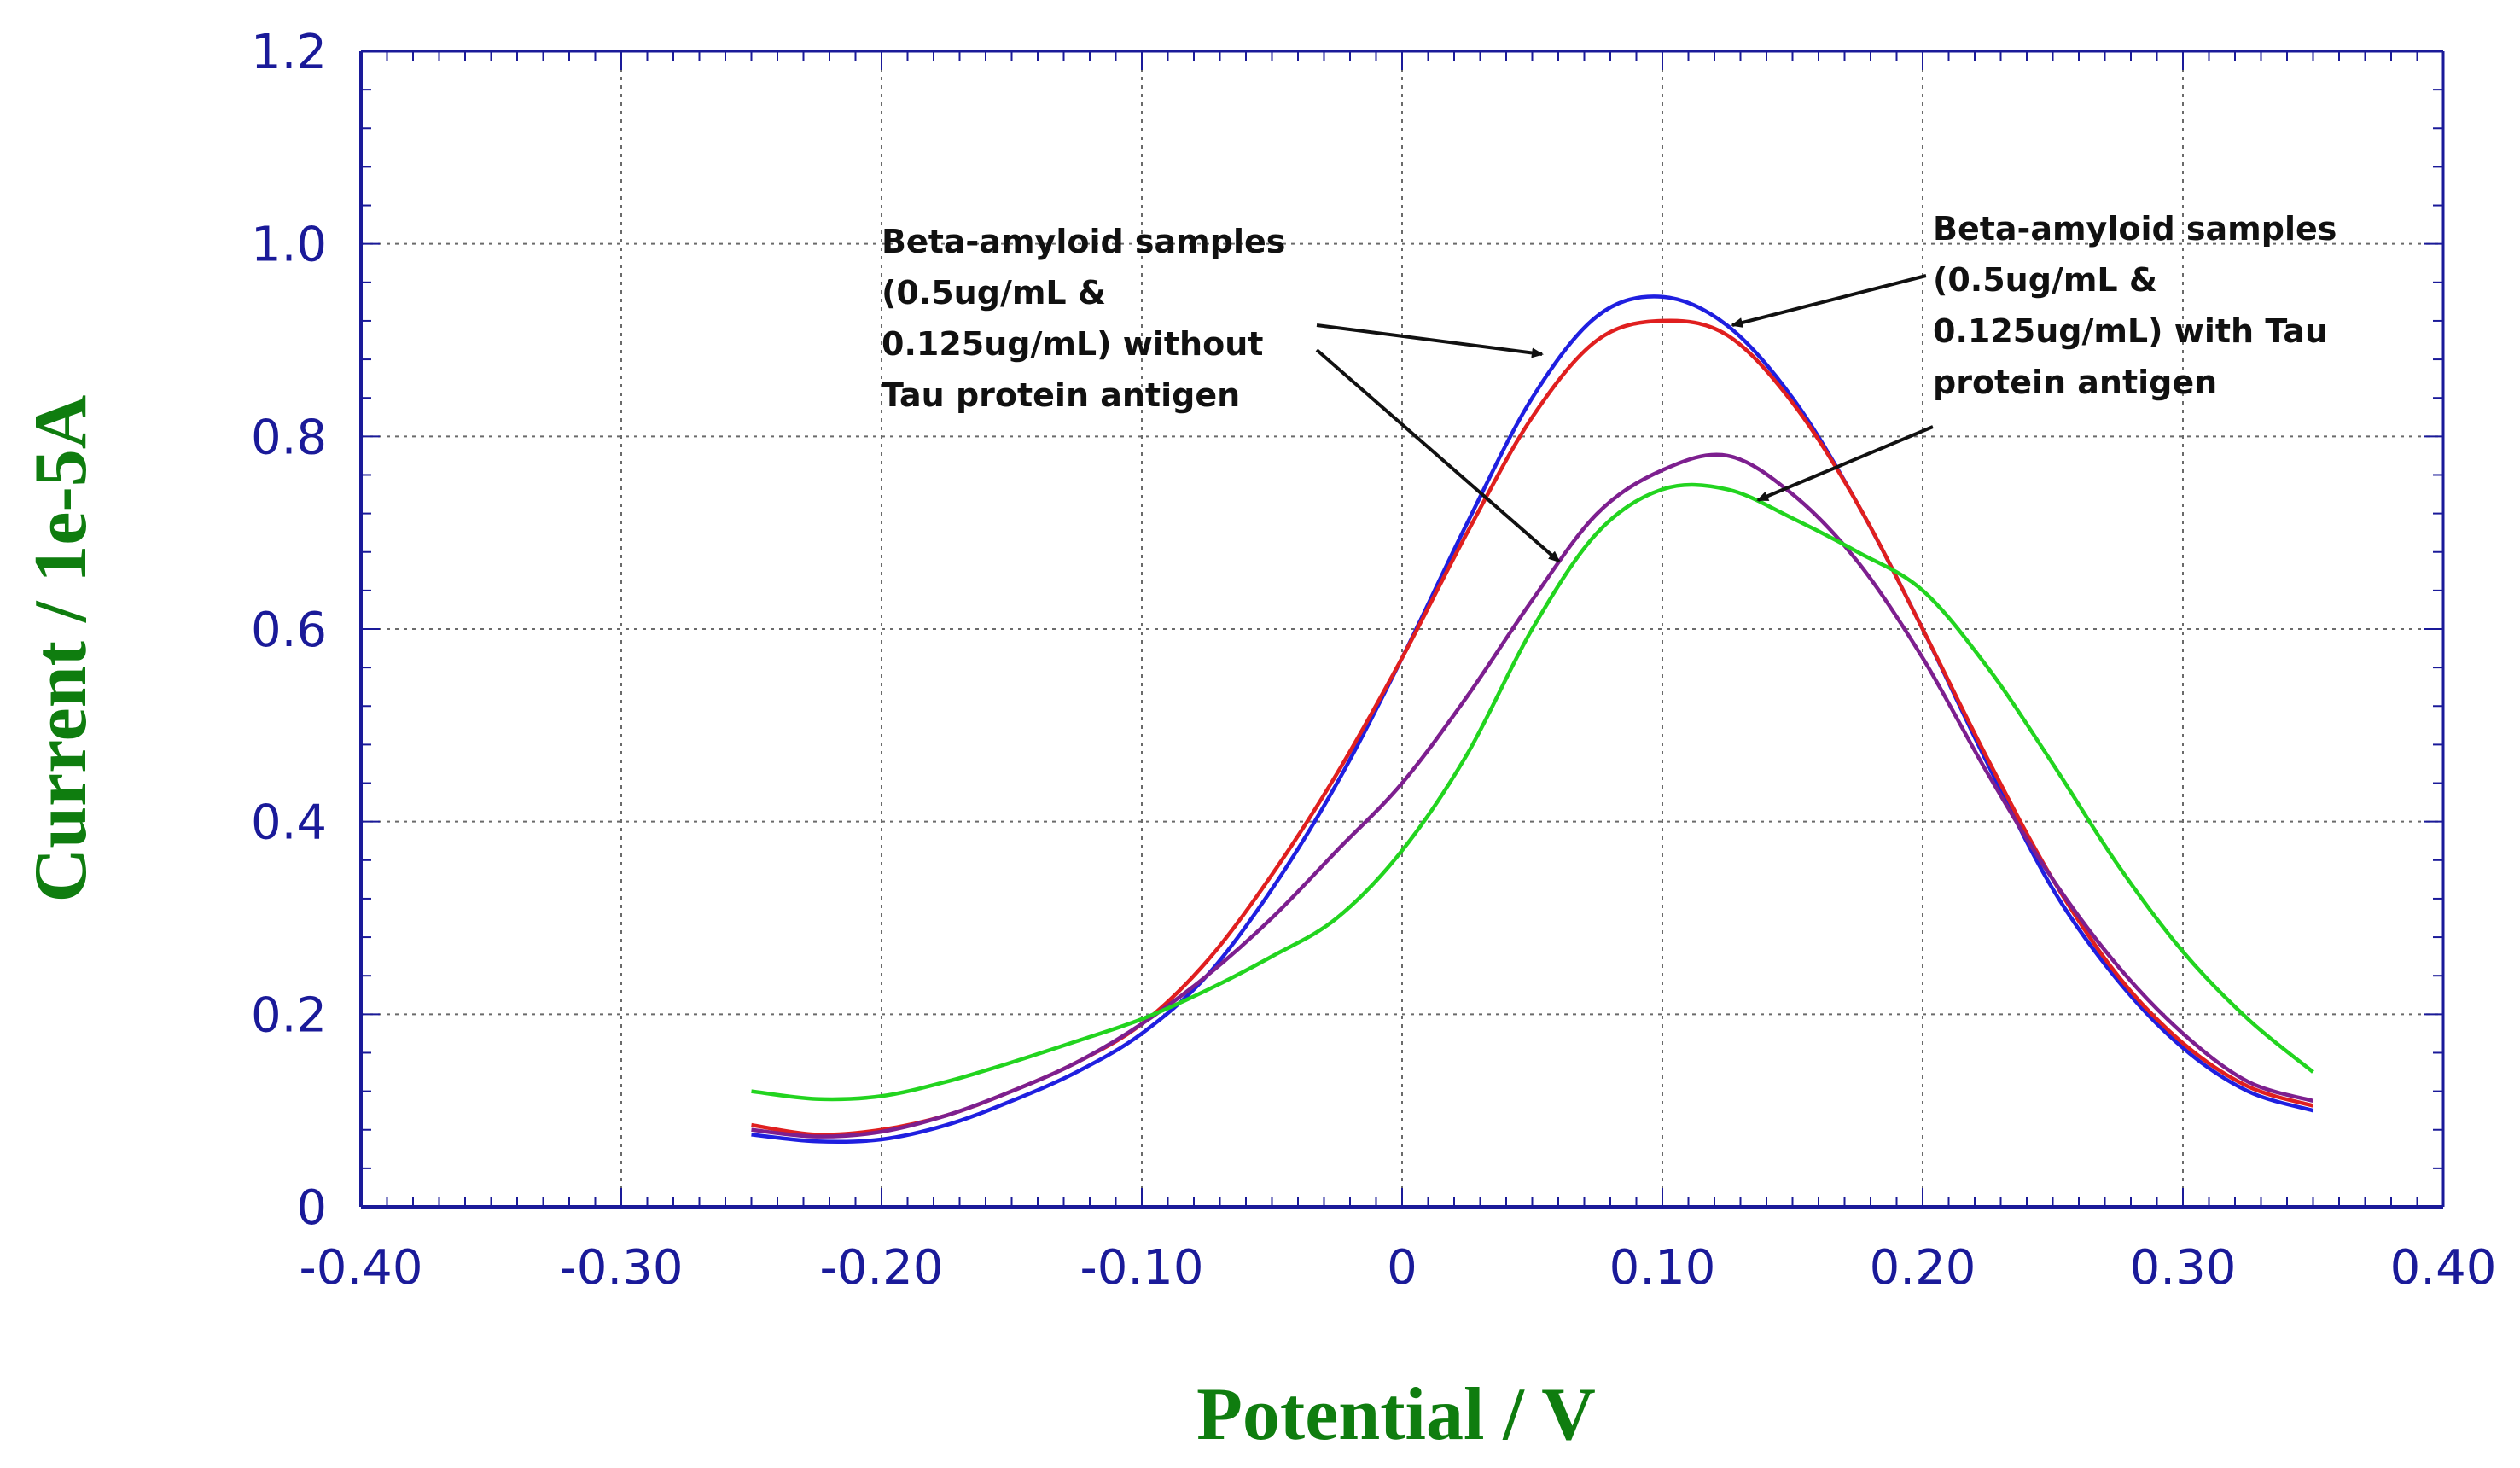 The height and width of the screenshot is (1468, 2520). What do you see at coordinates (882, 1268) in the screenshot?
I see `x-tick-label: -0.20` at bounding box center [882, 1268].